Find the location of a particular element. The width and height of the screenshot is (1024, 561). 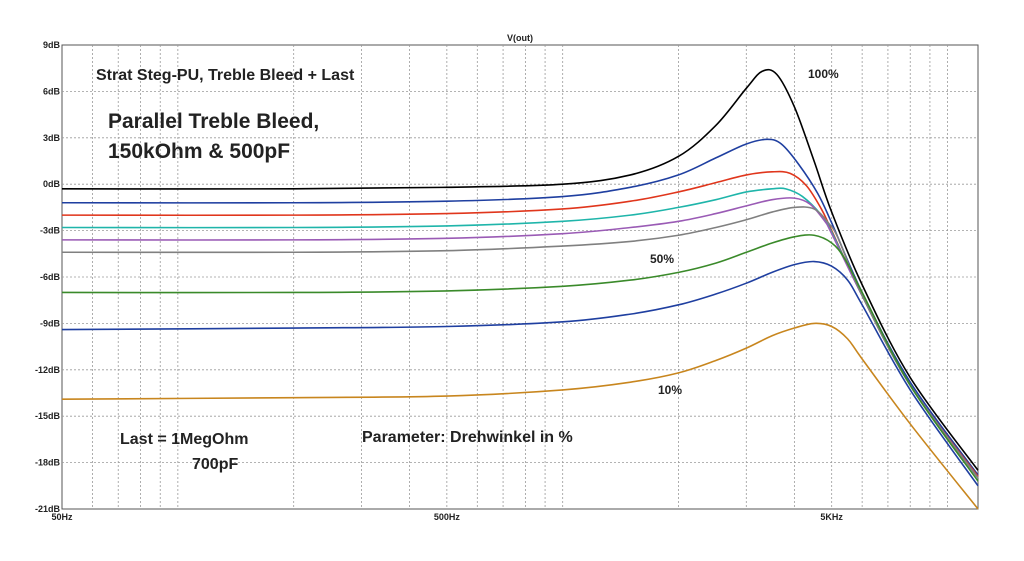

last-label: Last = 1MegOhm is located at coordinates (184, 439).